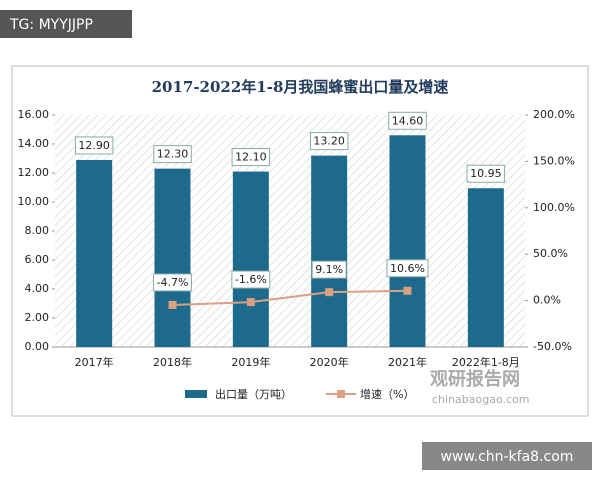  I want to click on bar-value-label: 12.90, so click(94, 145).